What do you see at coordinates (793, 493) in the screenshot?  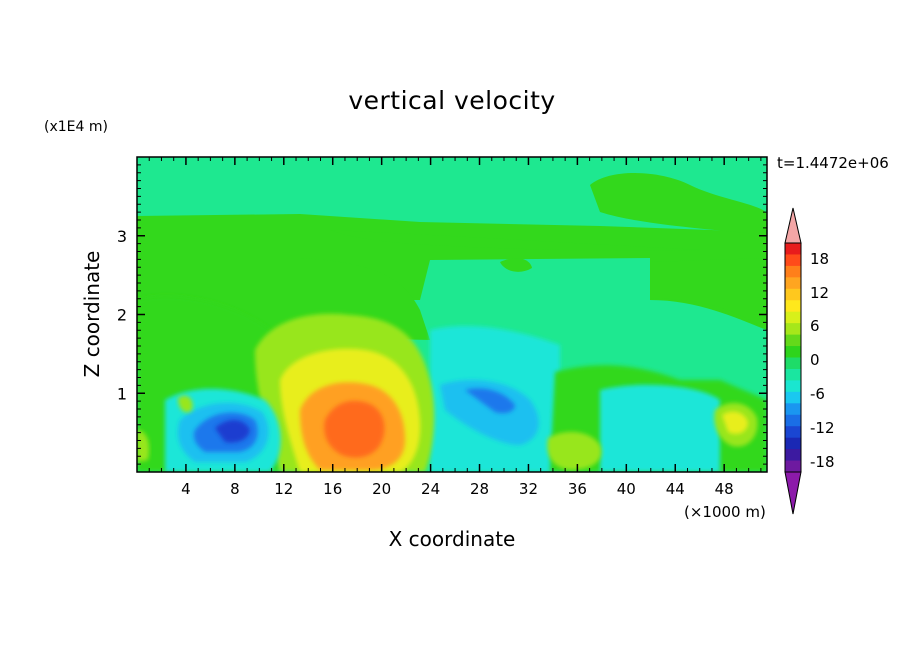 I see `colorbar-bottom-triangle` at bounding box center [793, 493].